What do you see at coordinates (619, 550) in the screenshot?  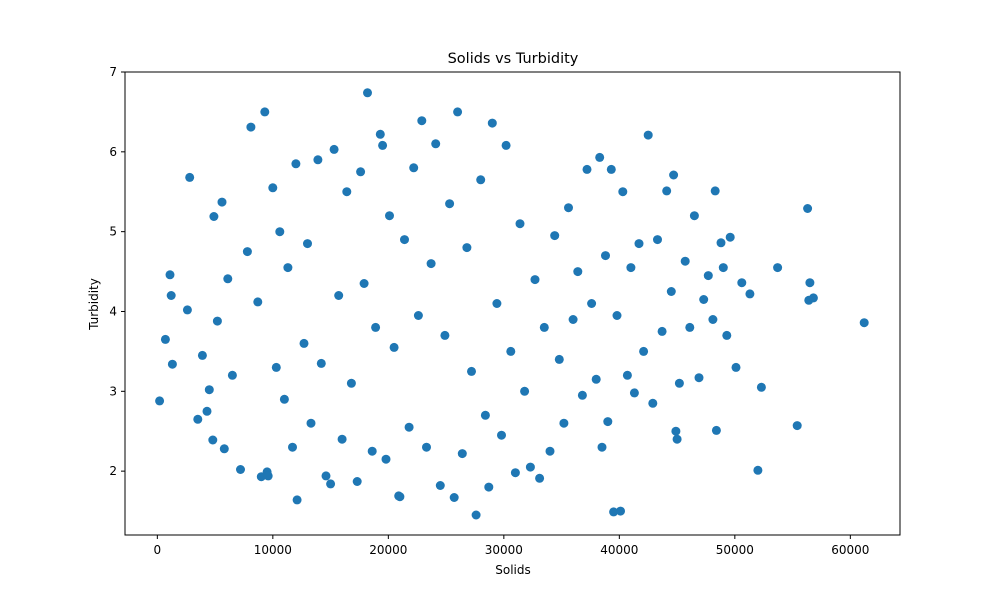 I see `x-tick-label: 40000` at bounding box center [619, 550].